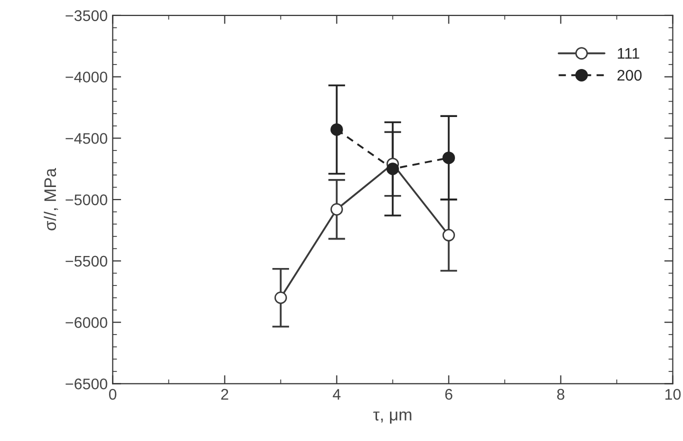  Describe the element at coordinates (673, 394) in the screenshot. I see `x-tick-label: 10` at that location.